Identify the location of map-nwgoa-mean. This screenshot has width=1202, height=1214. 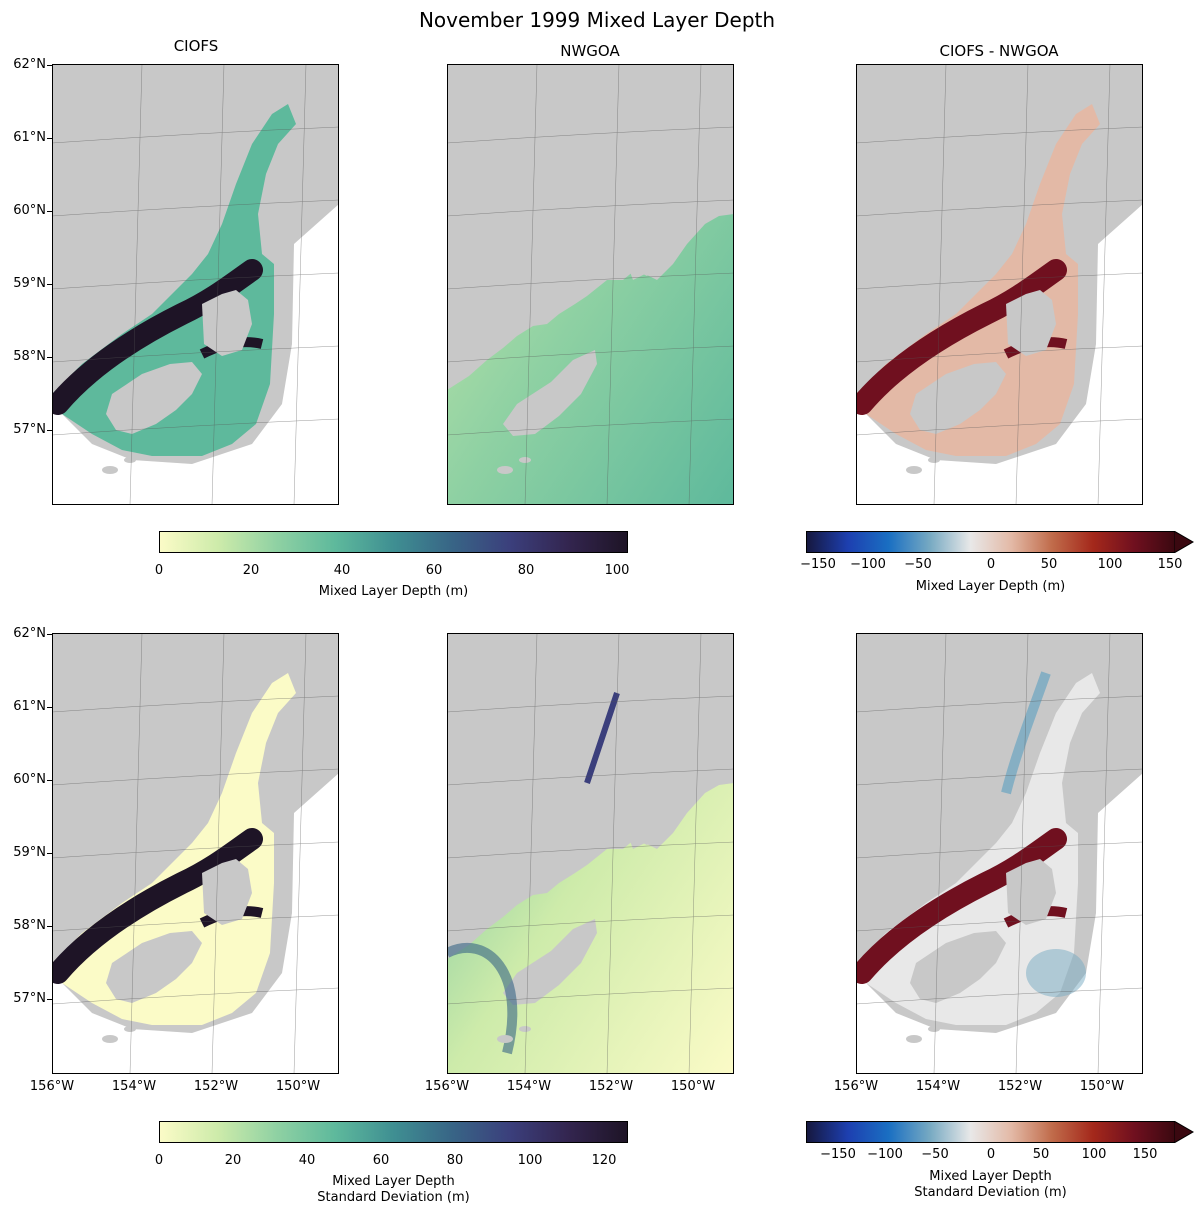
(590, 284).